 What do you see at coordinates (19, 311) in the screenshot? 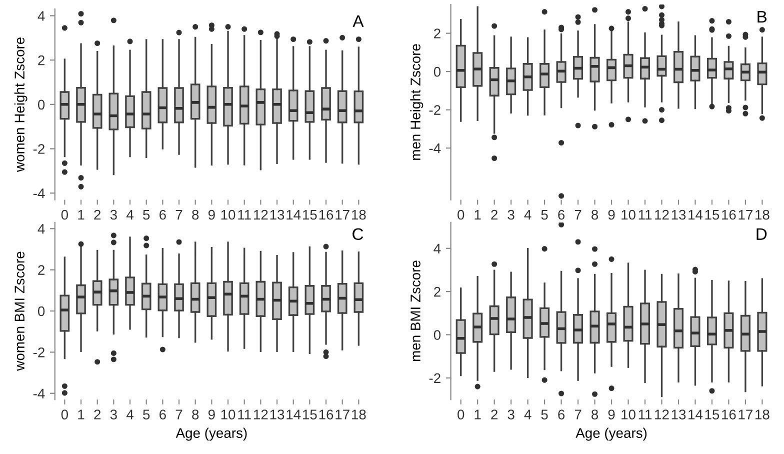
I see `y-axis-title: women BMI Zscore` at bounding box center [19, 311].